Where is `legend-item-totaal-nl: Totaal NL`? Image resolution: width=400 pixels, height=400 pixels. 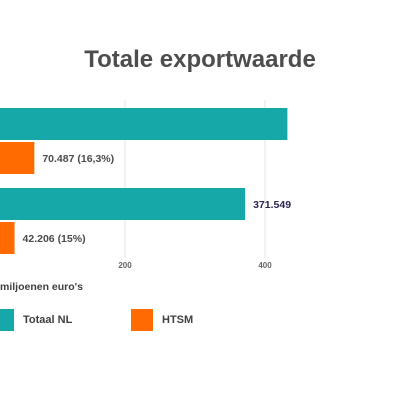 legend-item-totaal-nl: Totaal NL is located at coordinates (36, 320).